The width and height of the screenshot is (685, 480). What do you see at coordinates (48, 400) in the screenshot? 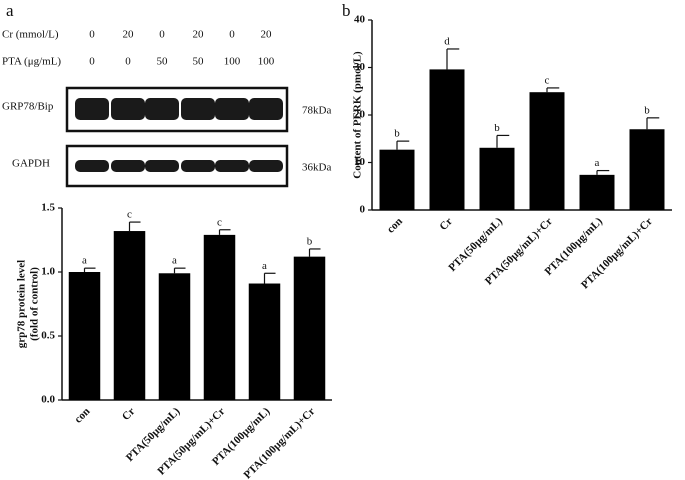
I see `y-tick-label: 0.0` at bounding box center [48, 400].